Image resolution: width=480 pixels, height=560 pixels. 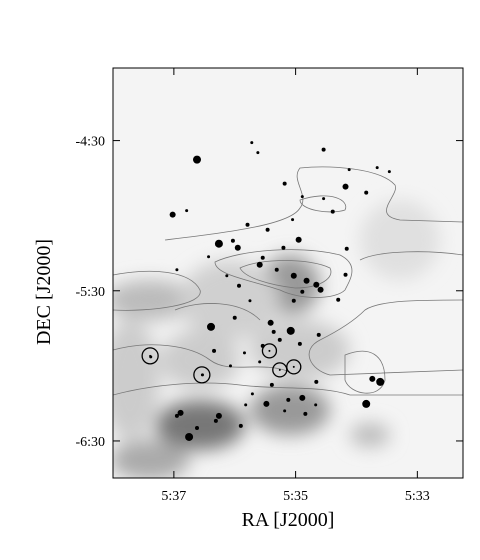 I want to click on y-tick-label: -4:30, so click(x=90, y=142).